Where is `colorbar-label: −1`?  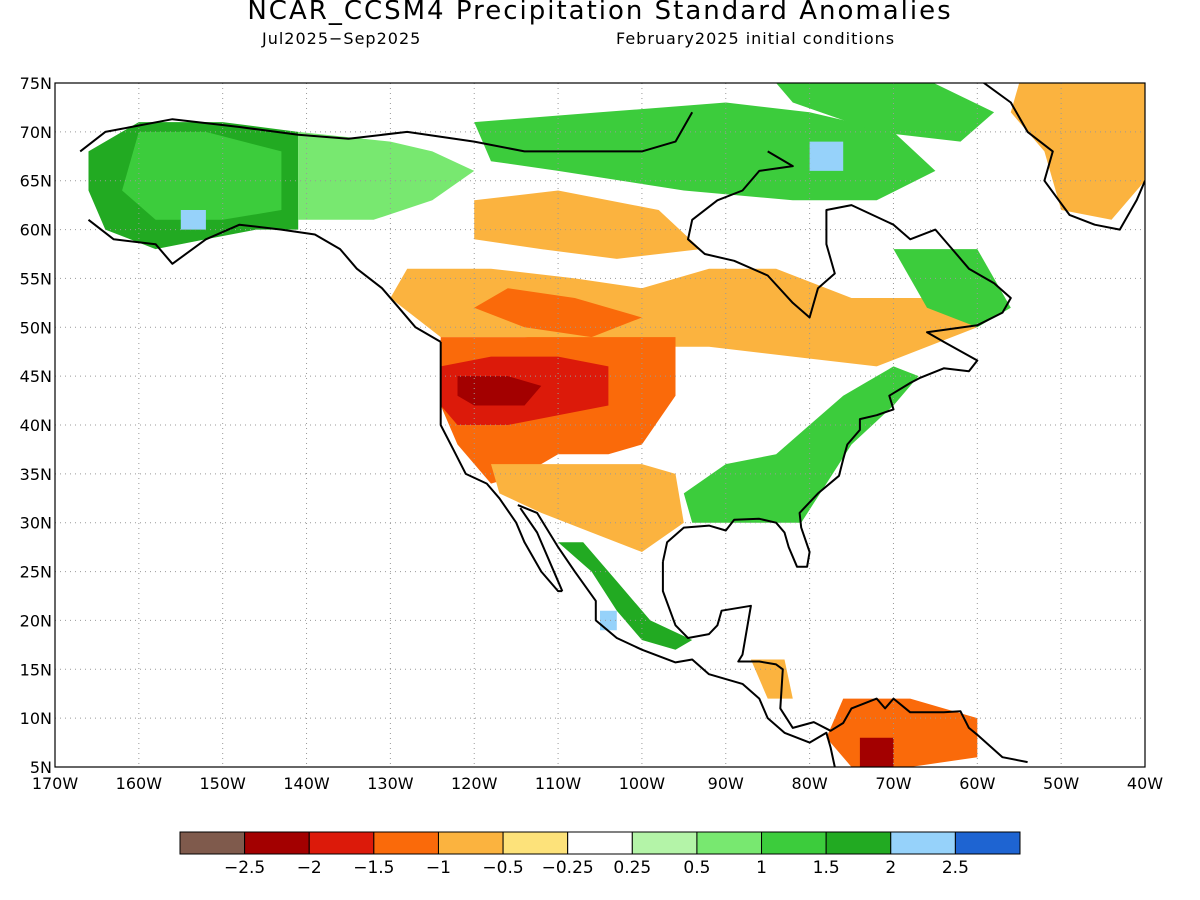 colorbar-label: −1 is located at coordinates (438, 868).